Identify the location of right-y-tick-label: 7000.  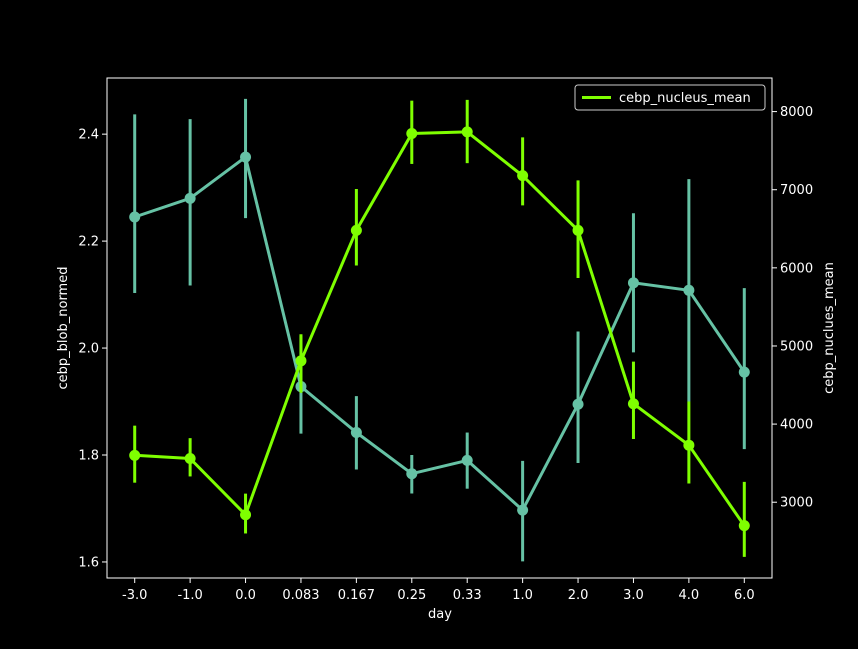
(796, 190).